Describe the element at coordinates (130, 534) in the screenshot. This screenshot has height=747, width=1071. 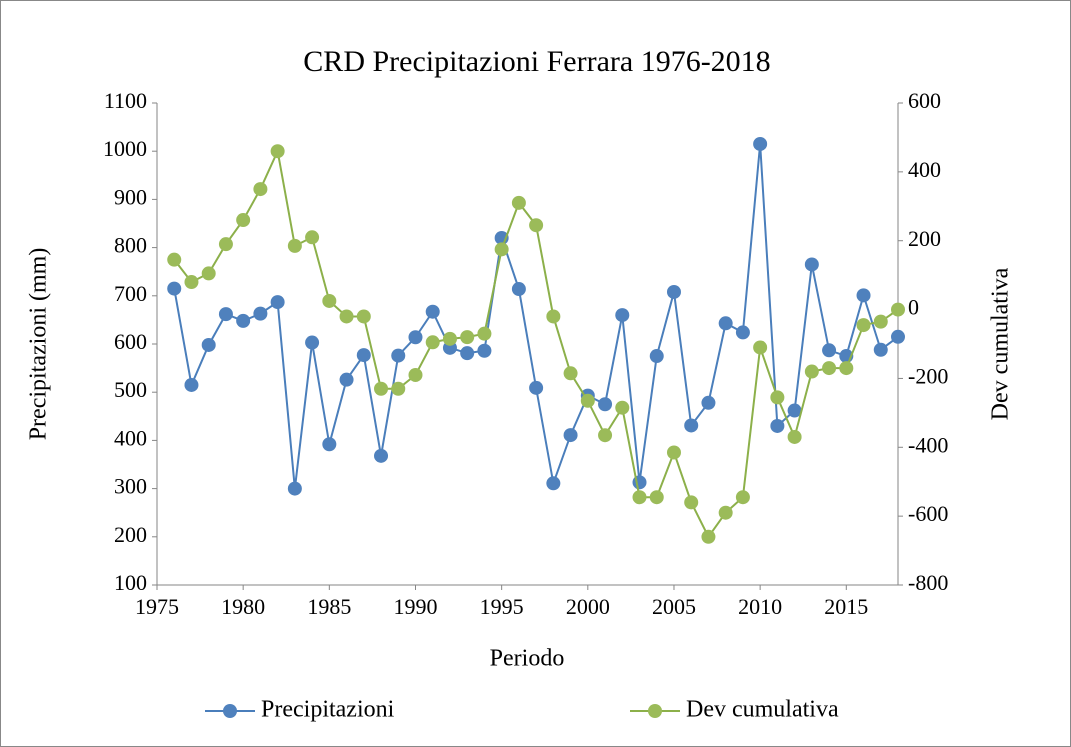
I see `y-tick-label: 200` at that location.